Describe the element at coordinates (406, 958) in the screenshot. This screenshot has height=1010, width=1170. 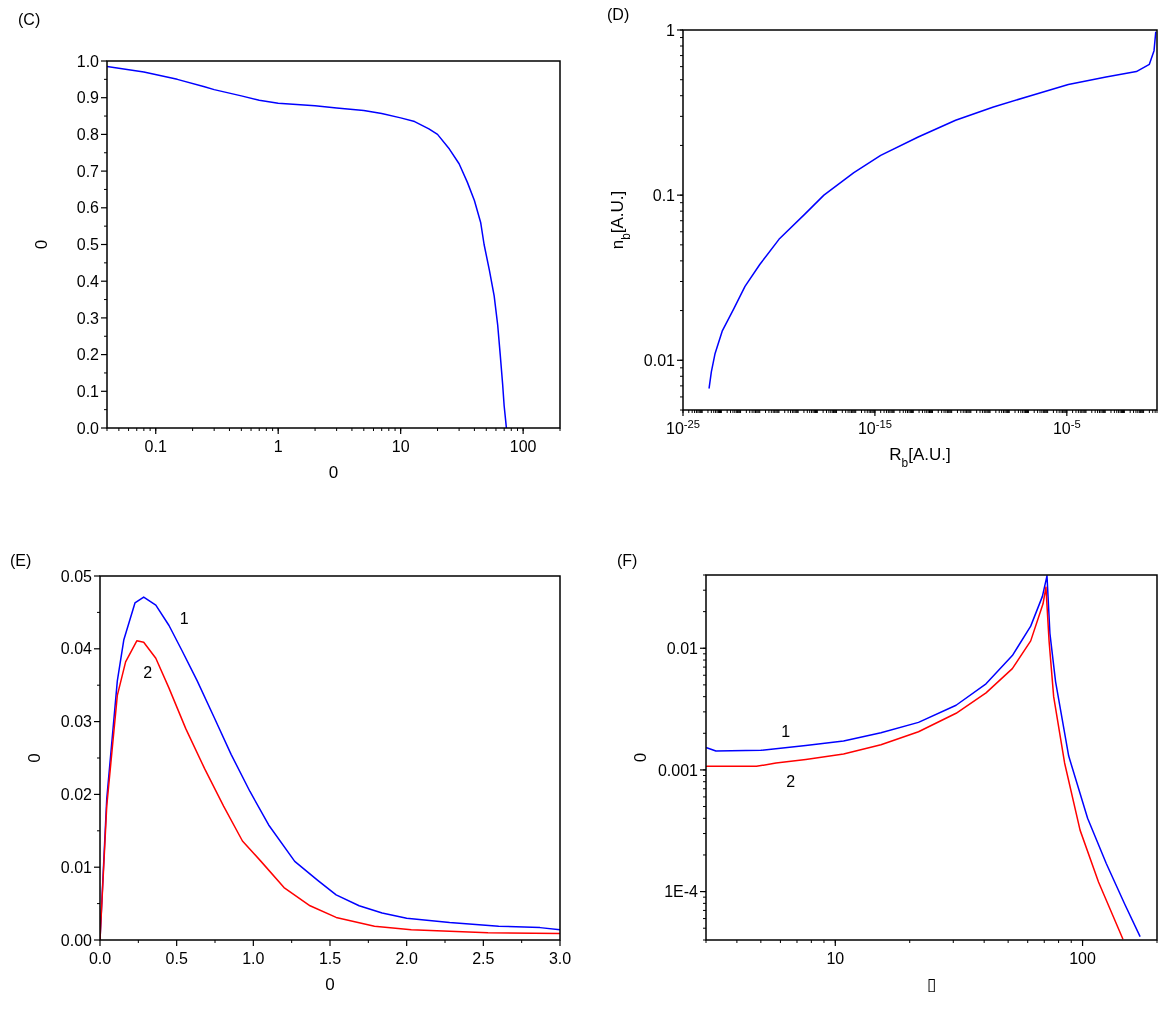
I see `x-tick-label: 2.0` at that location.